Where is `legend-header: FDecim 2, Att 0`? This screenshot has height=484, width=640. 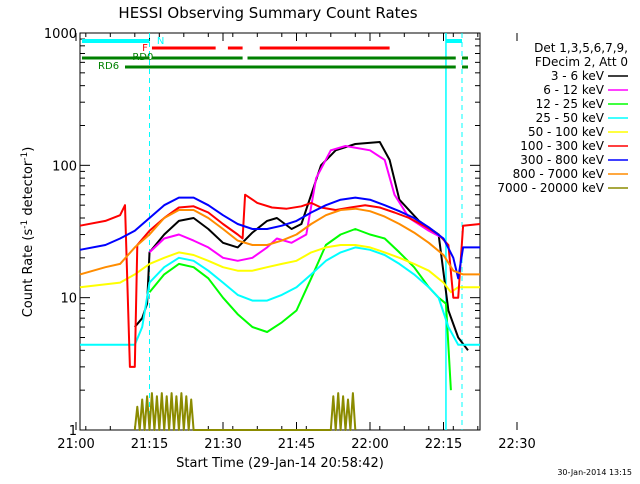 legend-header: FDecim 2, Att 0 is located at coordinates (581, 62).